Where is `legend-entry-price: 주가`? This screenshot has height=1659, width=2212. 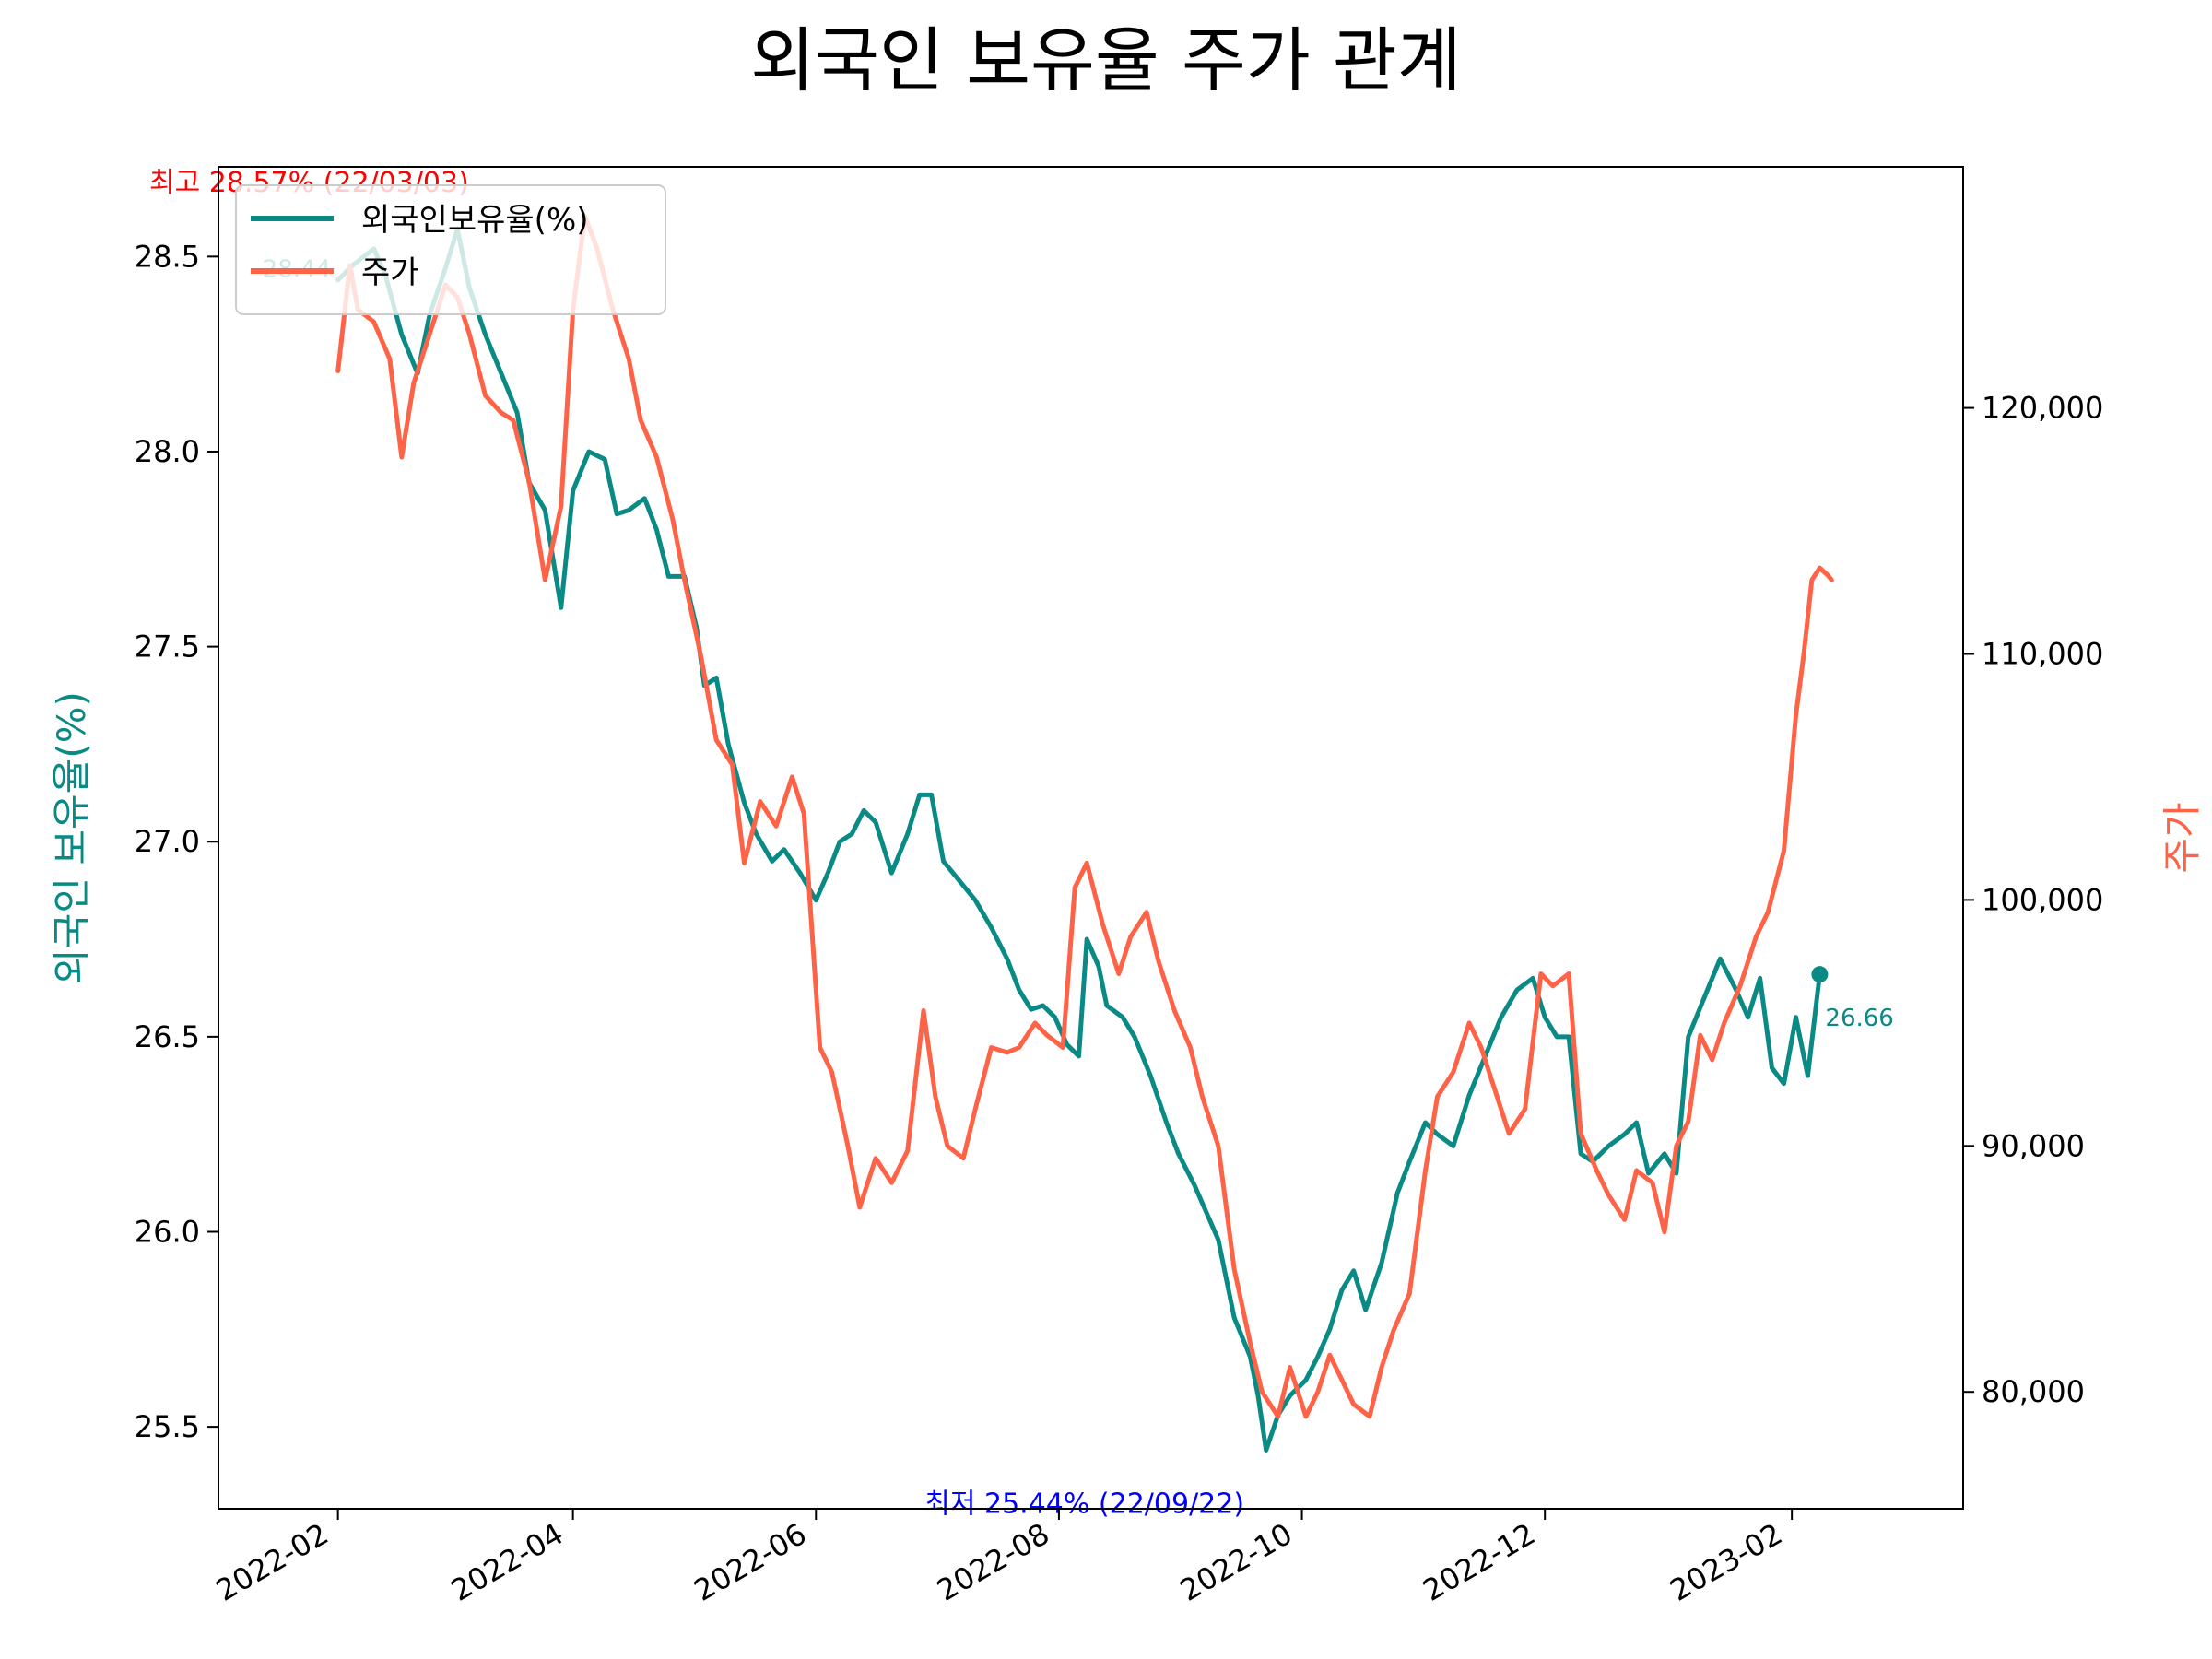 legend-entry-price: 주가 is located at coordinates (390, 272).